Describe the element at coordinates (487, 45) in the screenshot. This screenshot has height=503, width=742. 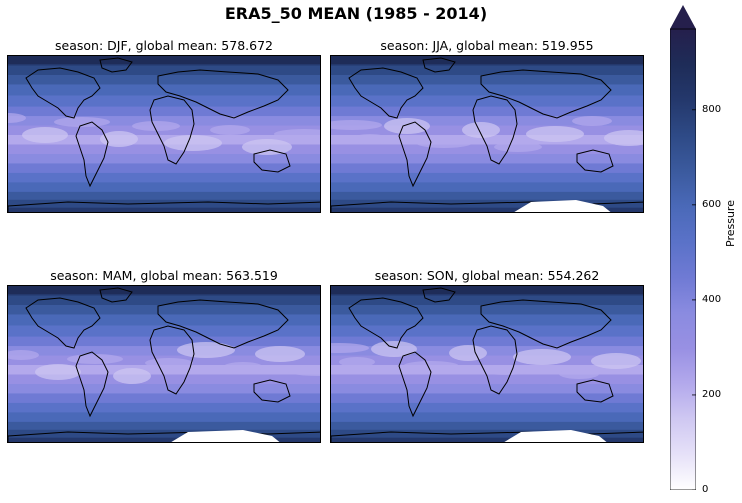
I see `panel-title-jja: season: JJA, global mean: 519.955` at that location.